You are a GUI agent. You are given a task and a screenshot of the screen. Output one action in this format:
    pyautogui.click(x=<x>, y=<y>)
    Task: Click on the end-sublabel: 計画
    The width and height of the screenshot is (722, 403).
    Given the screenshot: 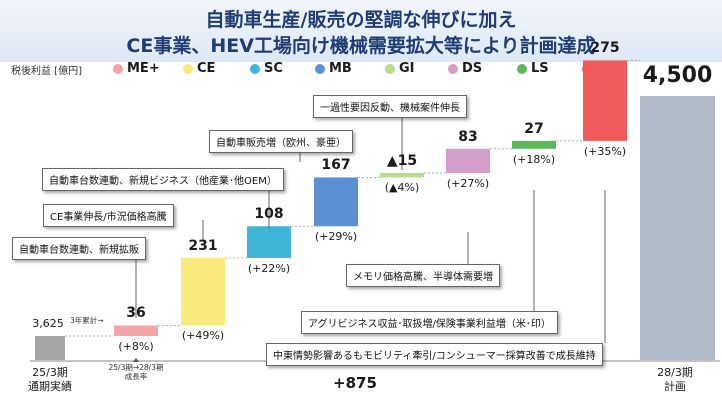 What is the action you would take?
    pyautogui.click(x=675, y=386)
    